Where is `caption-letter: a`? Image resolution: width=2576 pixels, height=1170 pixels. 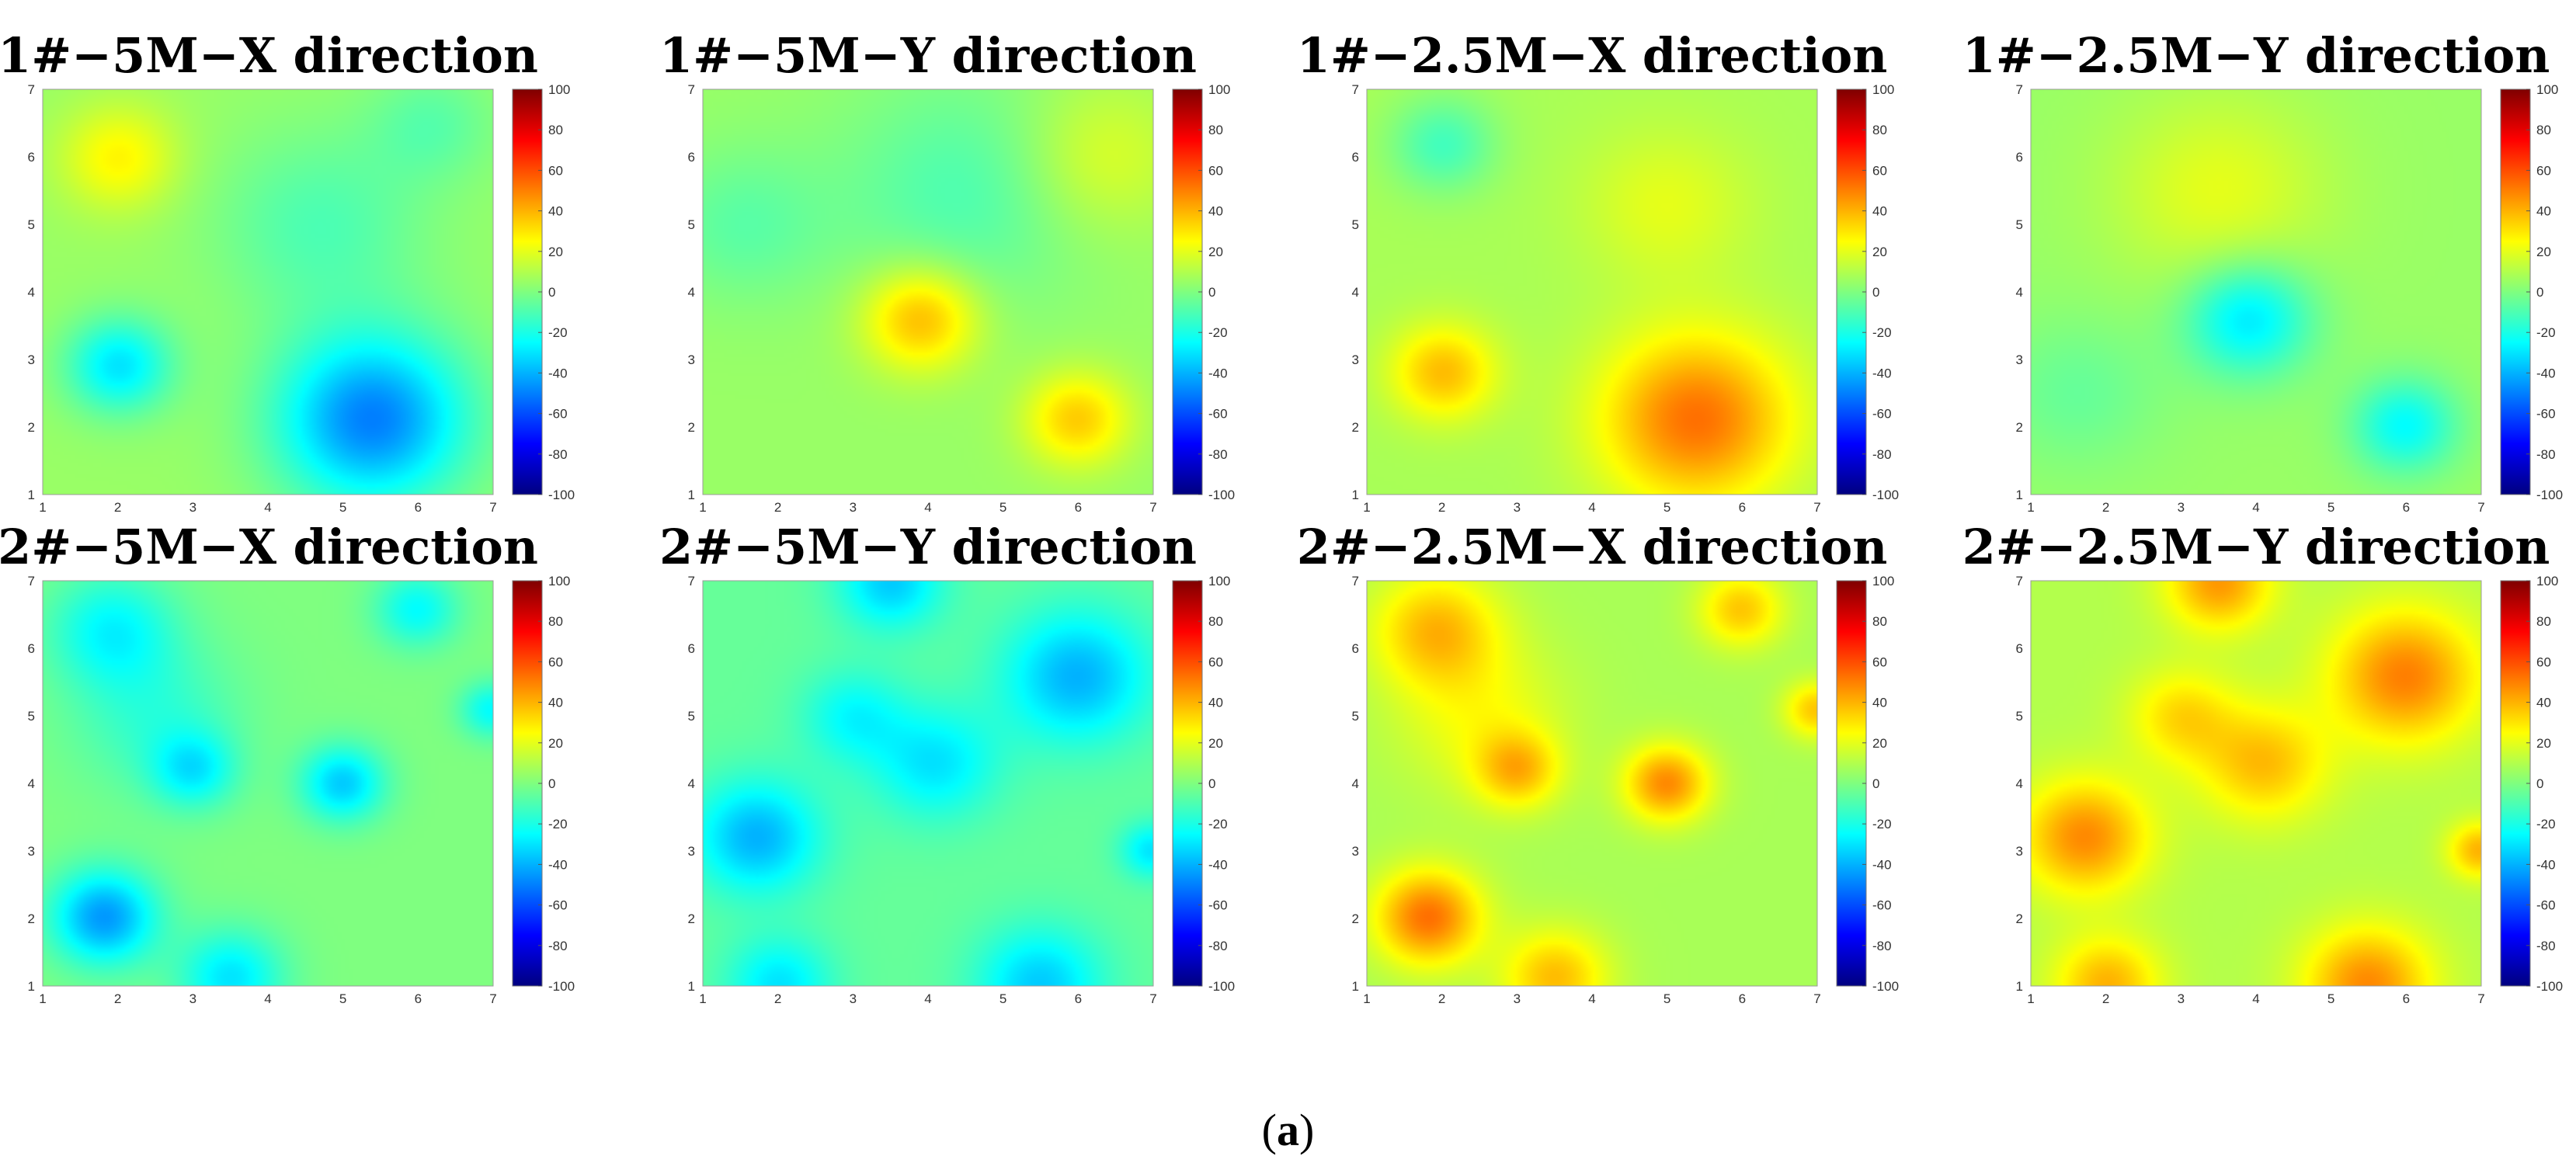 caption-letter: a is located at coordinates (1288, 1130).